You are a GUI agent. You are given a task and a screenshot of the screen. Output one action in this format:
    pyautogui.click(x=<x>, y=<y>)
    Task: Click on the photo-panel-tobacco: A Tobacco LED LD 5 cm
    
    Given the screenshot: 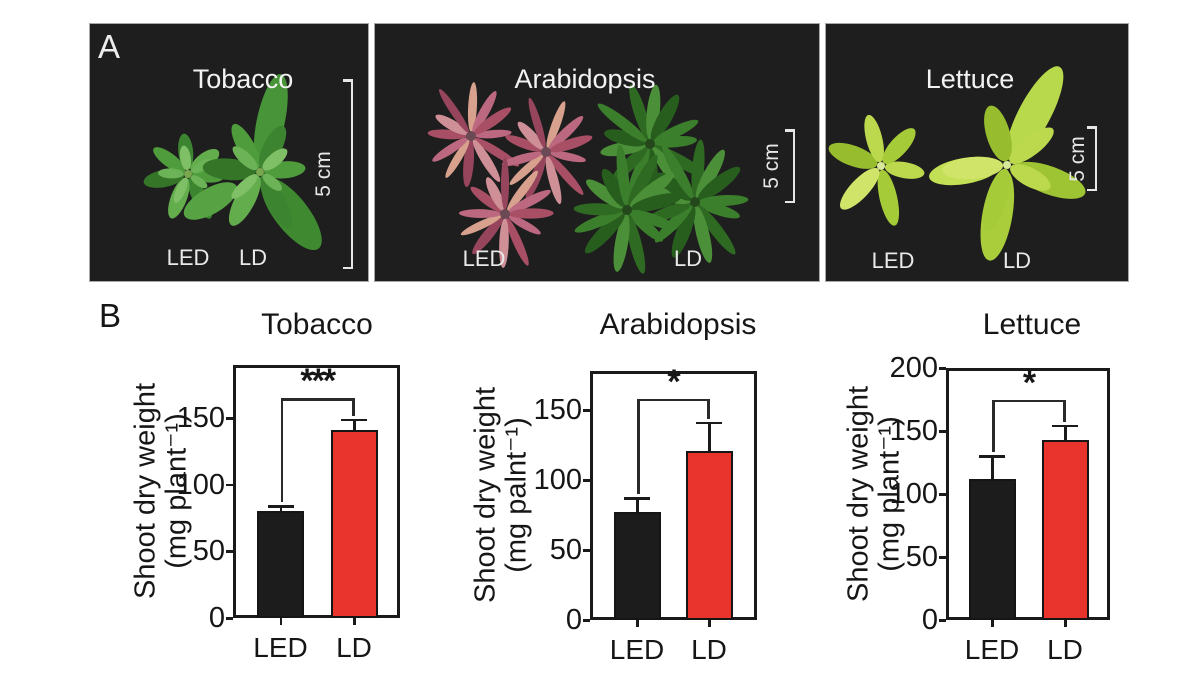 What is the action you would take?
    pyautogui.click(x=229, y=152)
    